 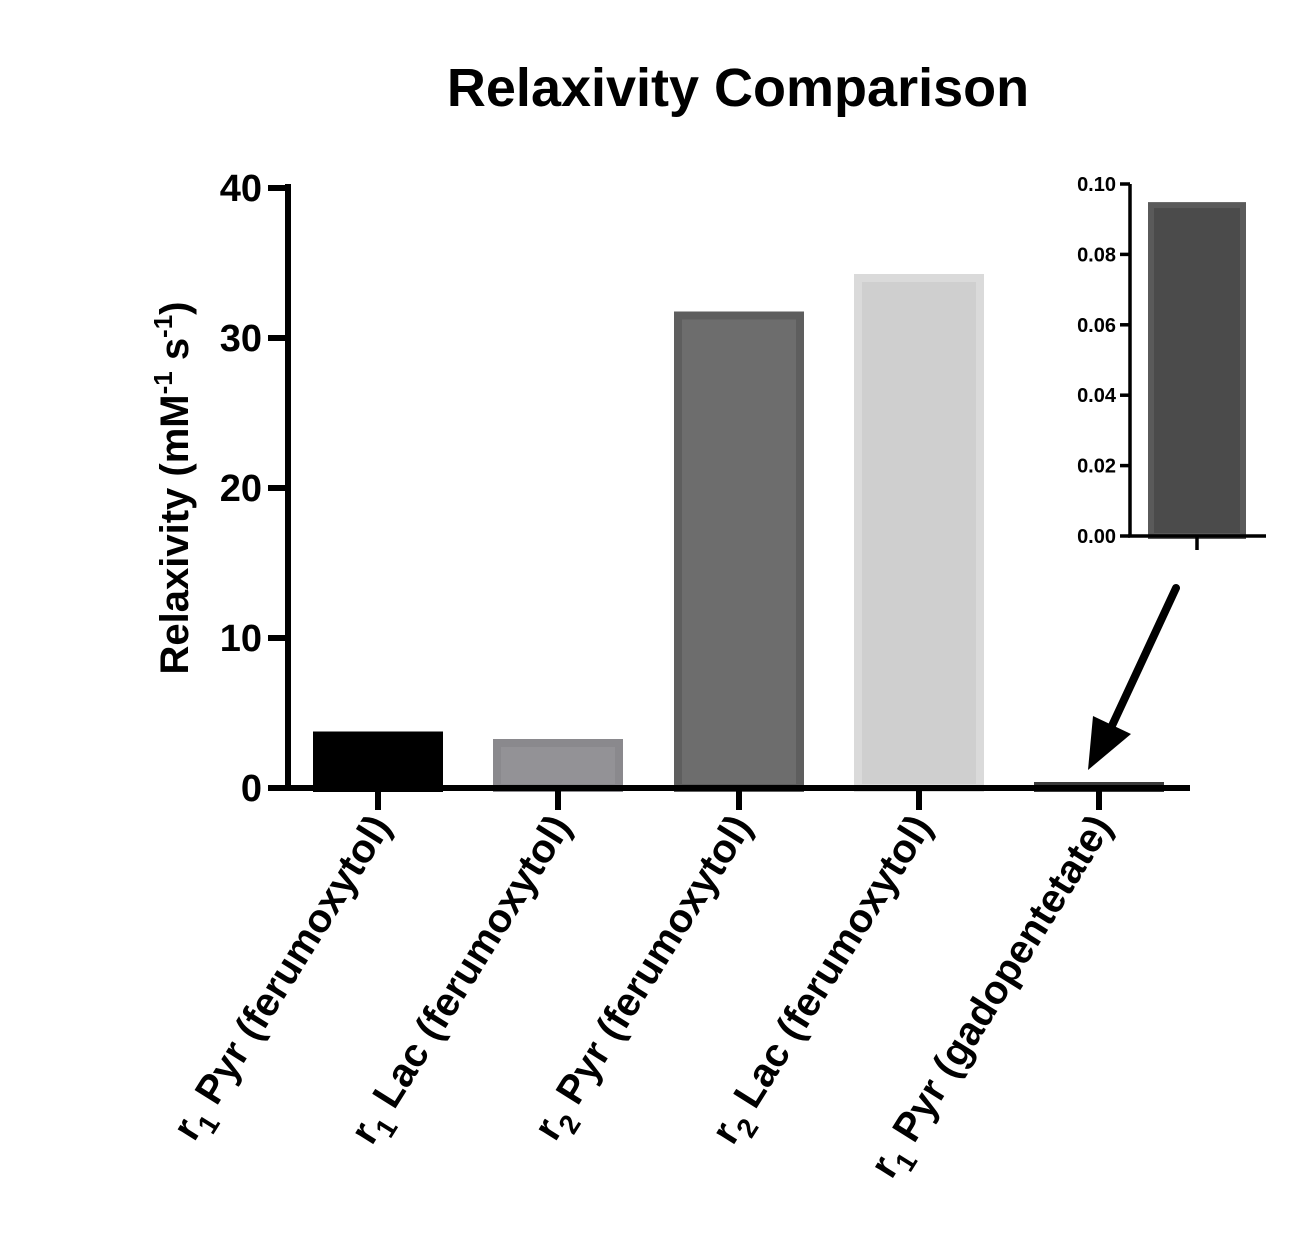 I want to click on callout-arrow, so click(x=1134, y=677).